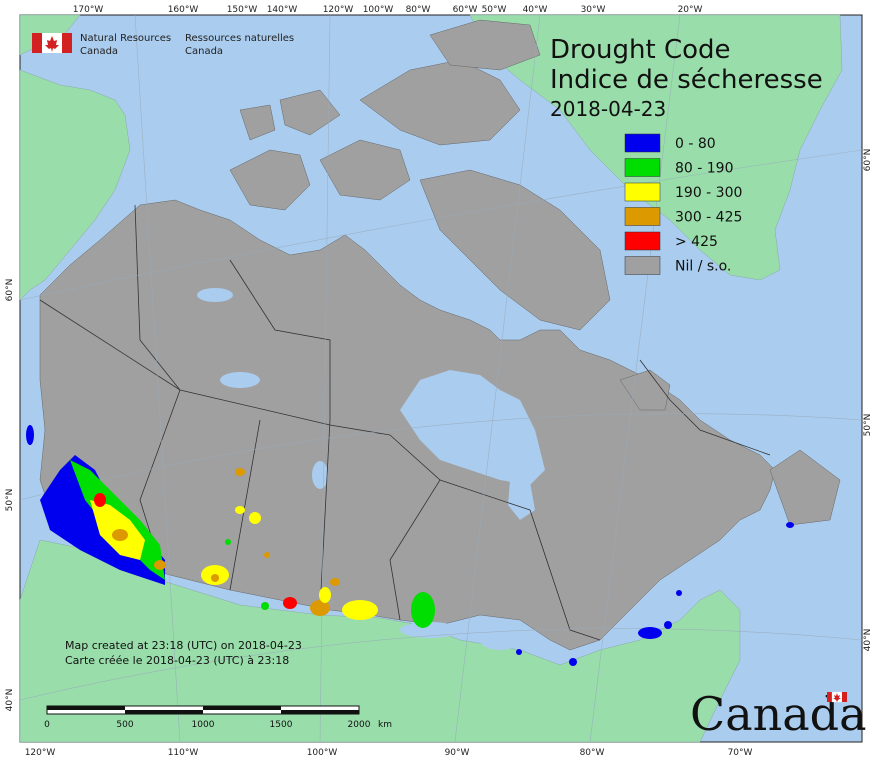 The height and width of the screenshot is (760, 880). I want to click on grat-left-label: 50°N, so click(10, 500).